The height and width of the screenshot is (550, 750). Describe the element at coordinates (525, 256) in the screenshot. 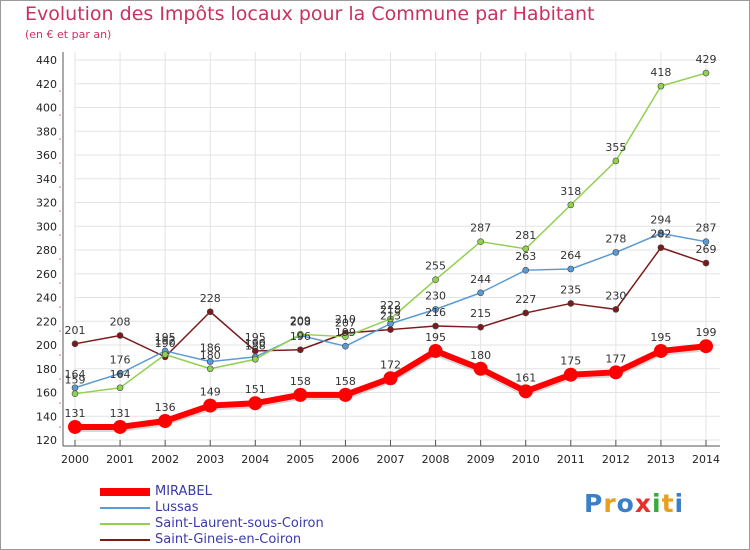

I see `data-label-lussas: 263` at that location.